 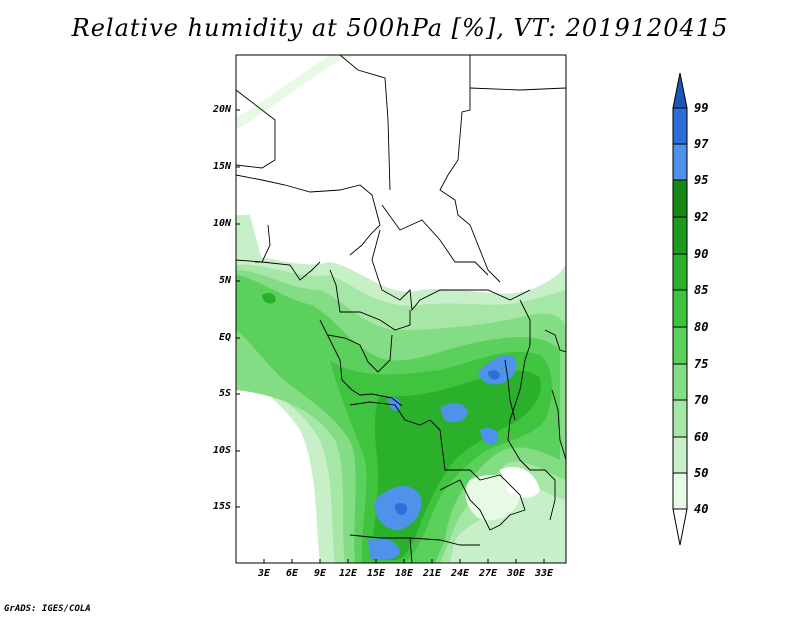 What do you see at coordinates (701, 437) in the screenshot?
I see `colorbar-label-60: 60` at bounding box center [701, 437].